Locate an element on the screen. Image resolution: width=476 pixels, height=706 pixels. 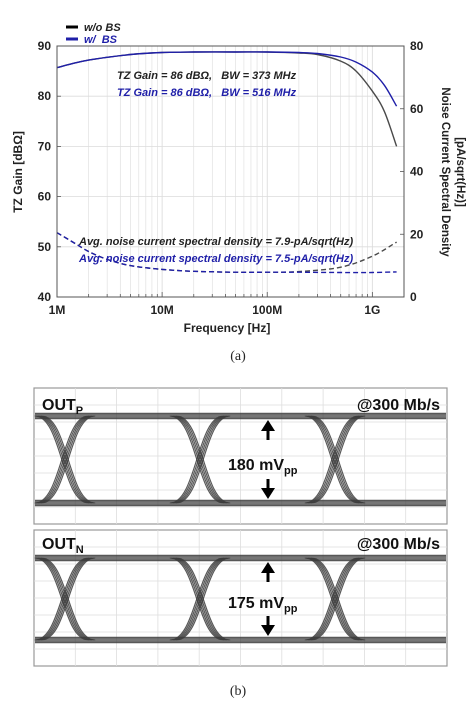
eye-height-label: 180 mVpp is located at coordinates (263, 467).